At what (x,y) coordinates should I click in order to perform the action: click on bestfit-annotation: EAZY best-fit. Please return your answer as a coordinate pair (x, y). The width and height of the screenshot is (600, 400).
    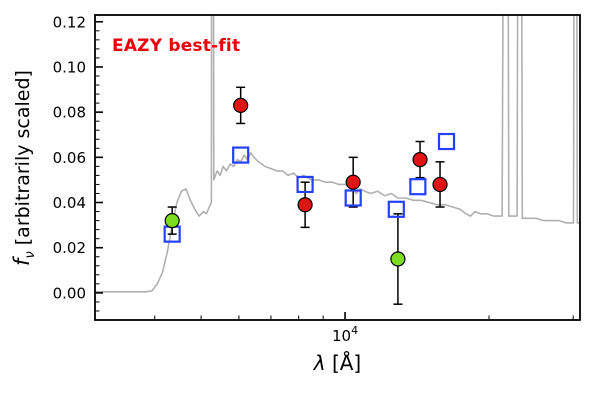
    Looking at the image, I should click on (176, 46).